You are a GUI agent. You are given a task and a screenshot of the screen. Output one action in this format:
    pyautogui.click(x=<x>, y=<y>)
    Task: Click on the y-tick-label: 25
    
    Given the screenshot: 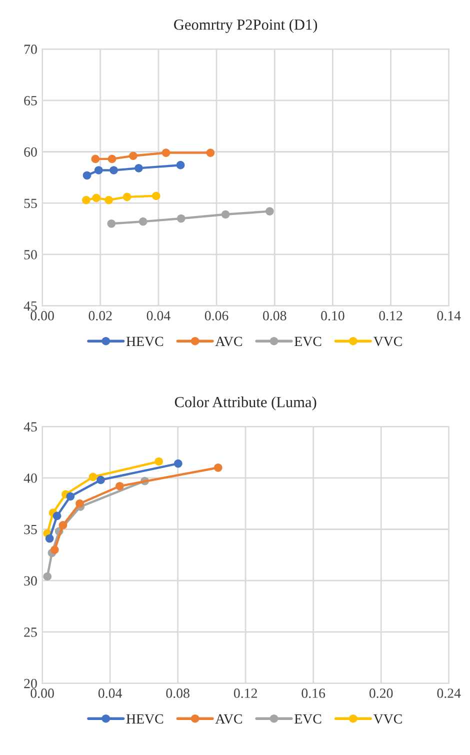 What is the action you would take?
    pyautogui.click(x=30, y=632)
    